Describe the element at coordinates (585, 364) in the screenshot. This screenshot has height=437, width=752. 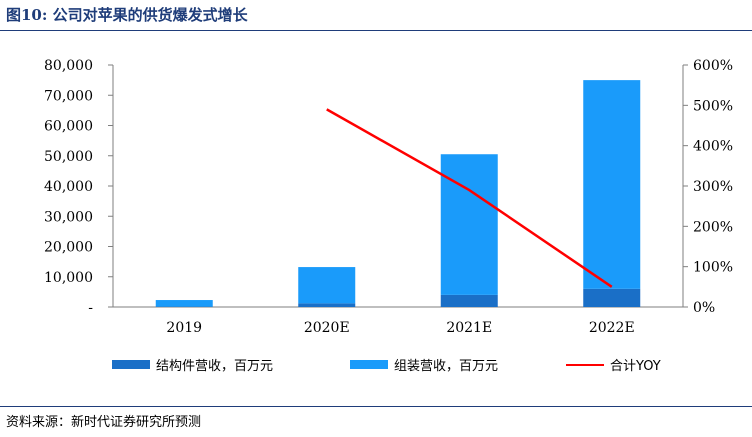
I see `legend-line-yoy` at that location.